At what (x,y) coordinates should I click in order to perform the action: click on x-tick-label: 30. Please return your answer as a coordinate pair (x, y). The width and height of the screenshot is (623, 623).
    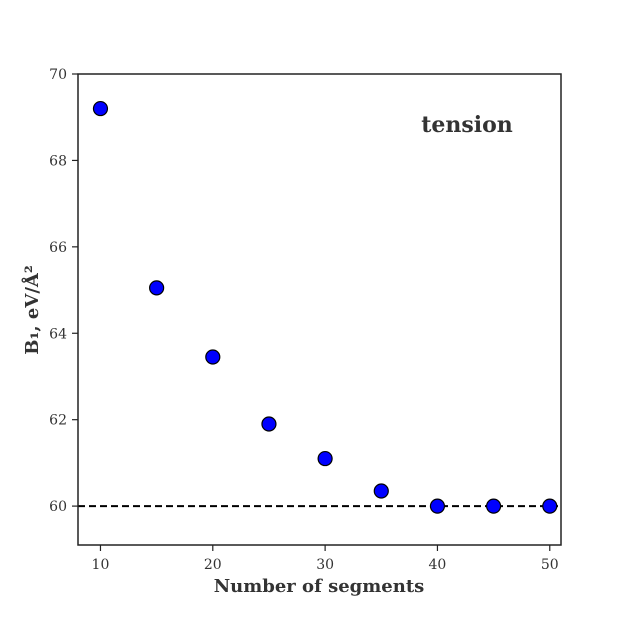
    Looking at the image, I should click on (325, 565).